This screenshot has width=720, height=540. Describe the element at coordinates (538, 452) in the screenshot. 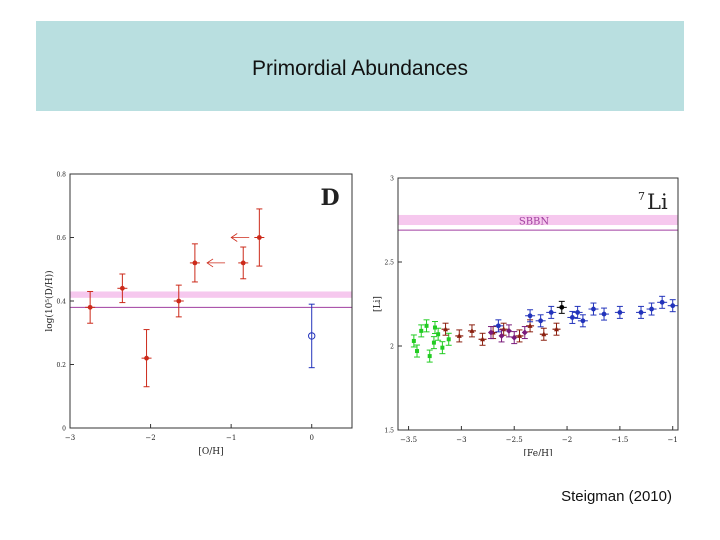

I see `x-axis-label: [Fe/H]` at that location.